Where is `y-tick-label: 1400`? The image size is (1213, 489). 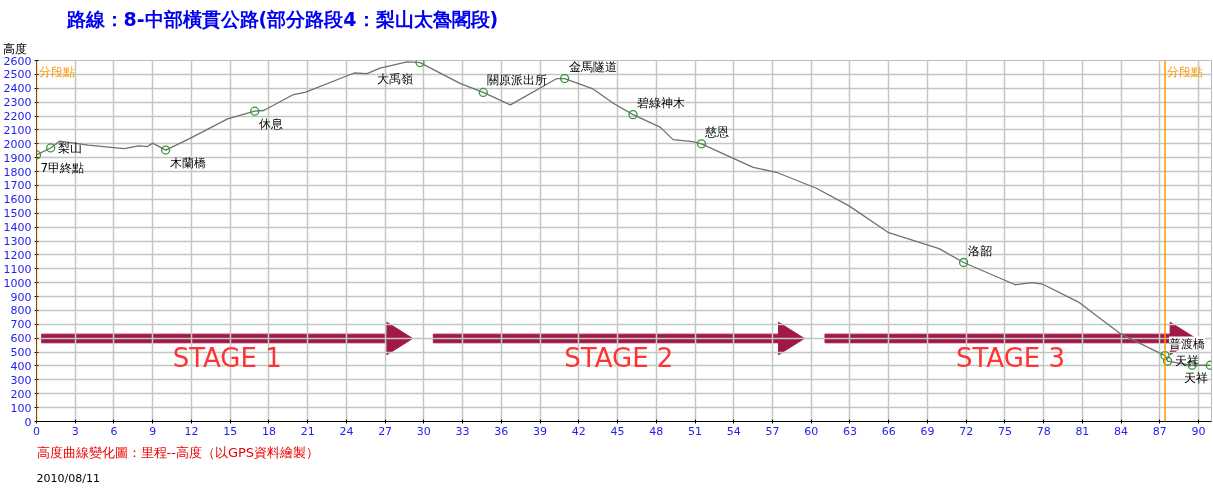
y-tick-label: 1400 is located at coordinates (17, 228).